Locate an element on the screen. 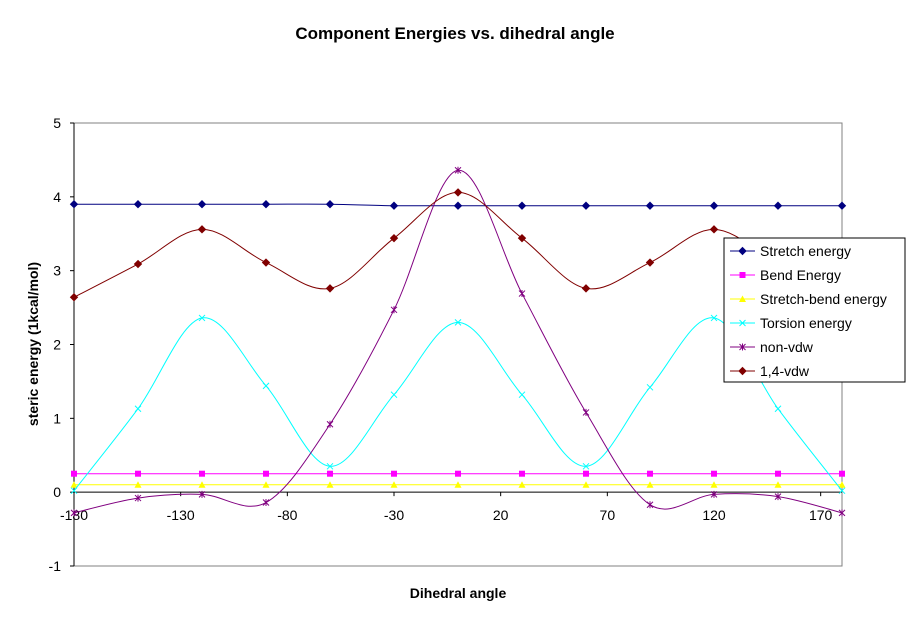 The image size is (911, 623). x-tick-label: -130 is located at coordinates (181, 515).